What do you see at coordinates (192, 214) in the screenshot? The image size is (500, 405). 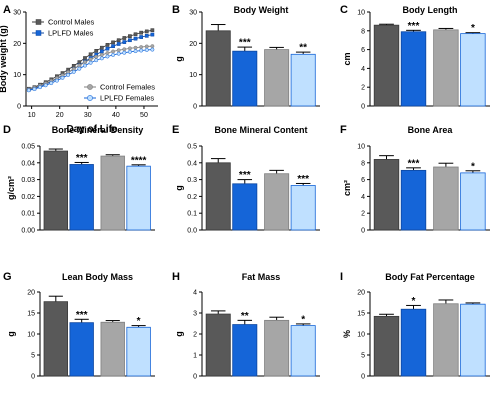 I see `y-tick-label: 0.1` at bounding box center [192, 214].